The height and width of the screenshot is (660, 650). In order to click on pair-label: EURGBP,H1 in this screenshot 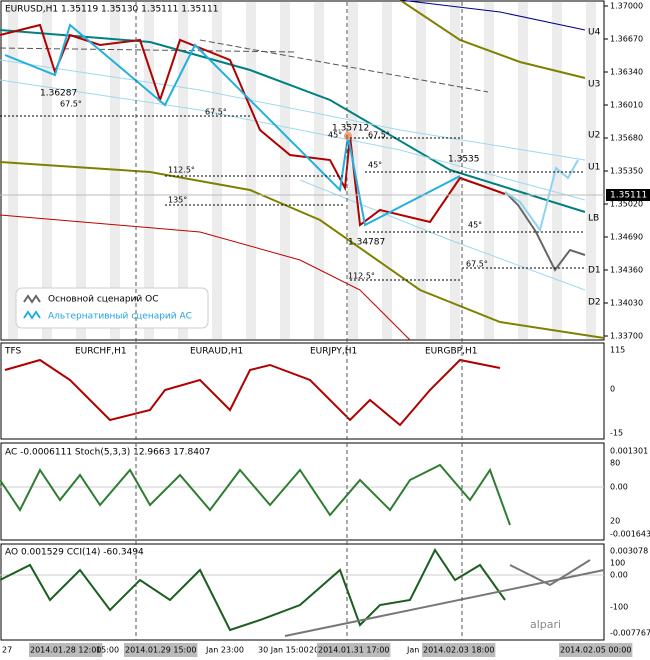, I will do `click(451, 352)`.